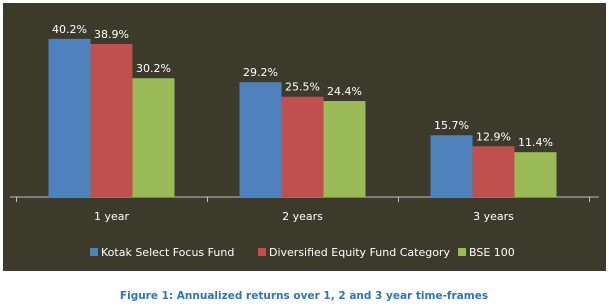 This screenshot has width=609, height=308. I want to click on x-tick-label: 1 year, so click(112, 216).